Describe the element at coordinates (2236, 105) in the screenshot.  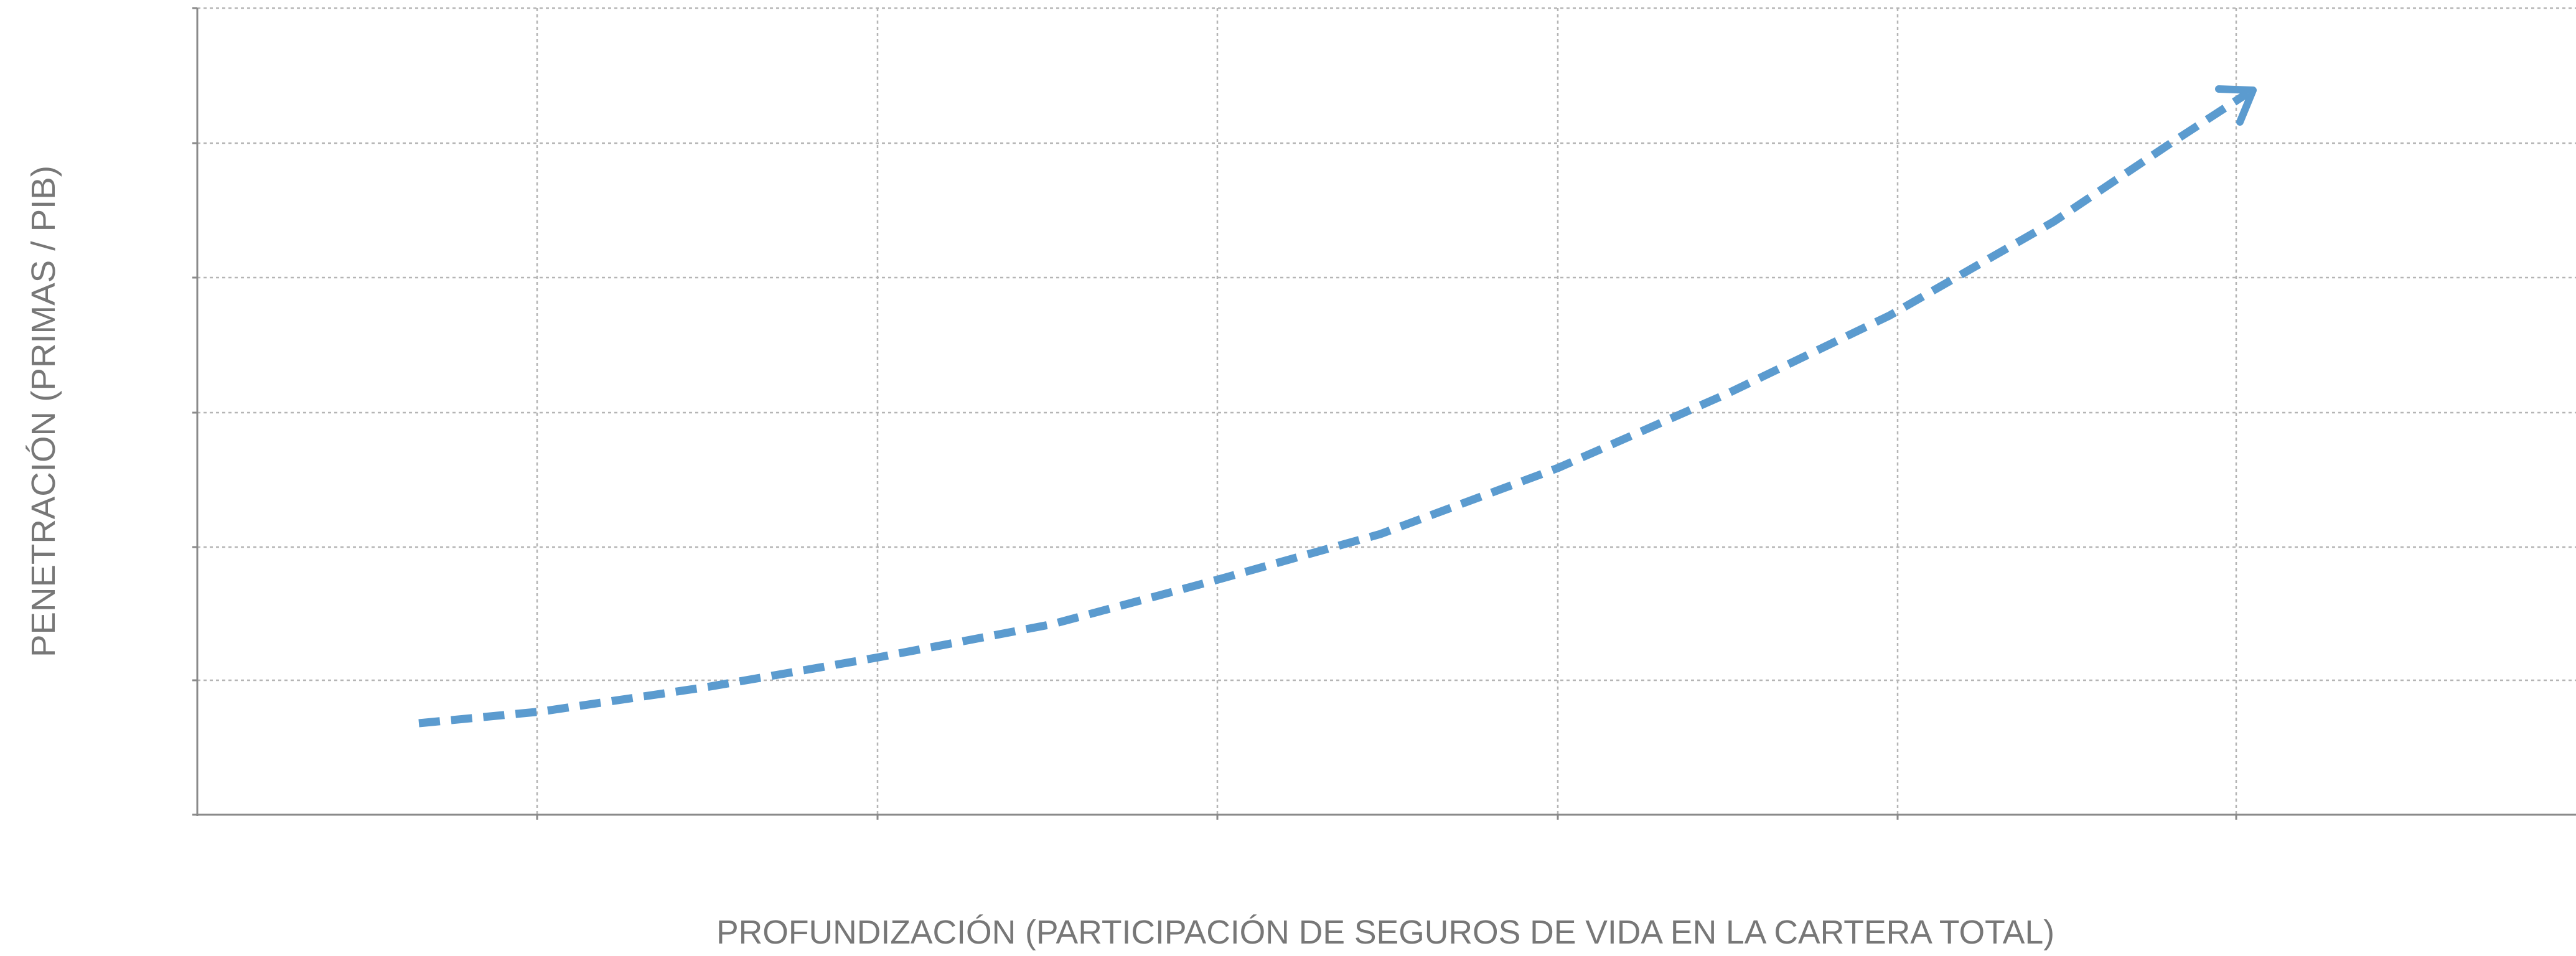
I see `arrow-head` at that location.